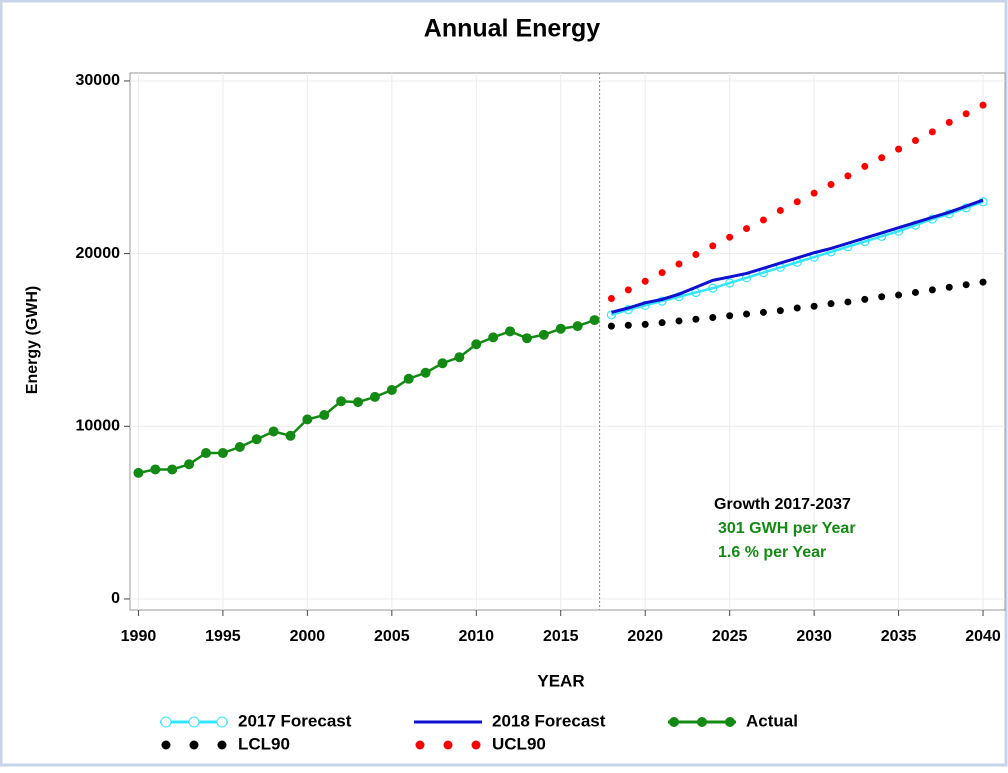 This screenshot has width=1008, height=773. Describe the element at coordinates (549, 720) in the screenshot. I see `legend-label: 2018 Forecast` at that location.